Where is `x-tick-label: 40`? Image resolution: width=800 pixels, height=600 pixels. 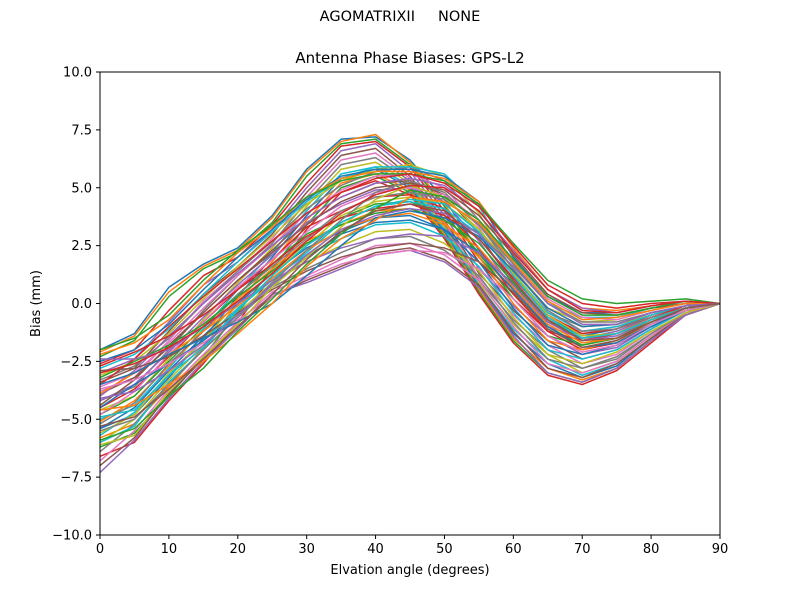 x-tick-label: 40 is located at coordinates (375, 549).